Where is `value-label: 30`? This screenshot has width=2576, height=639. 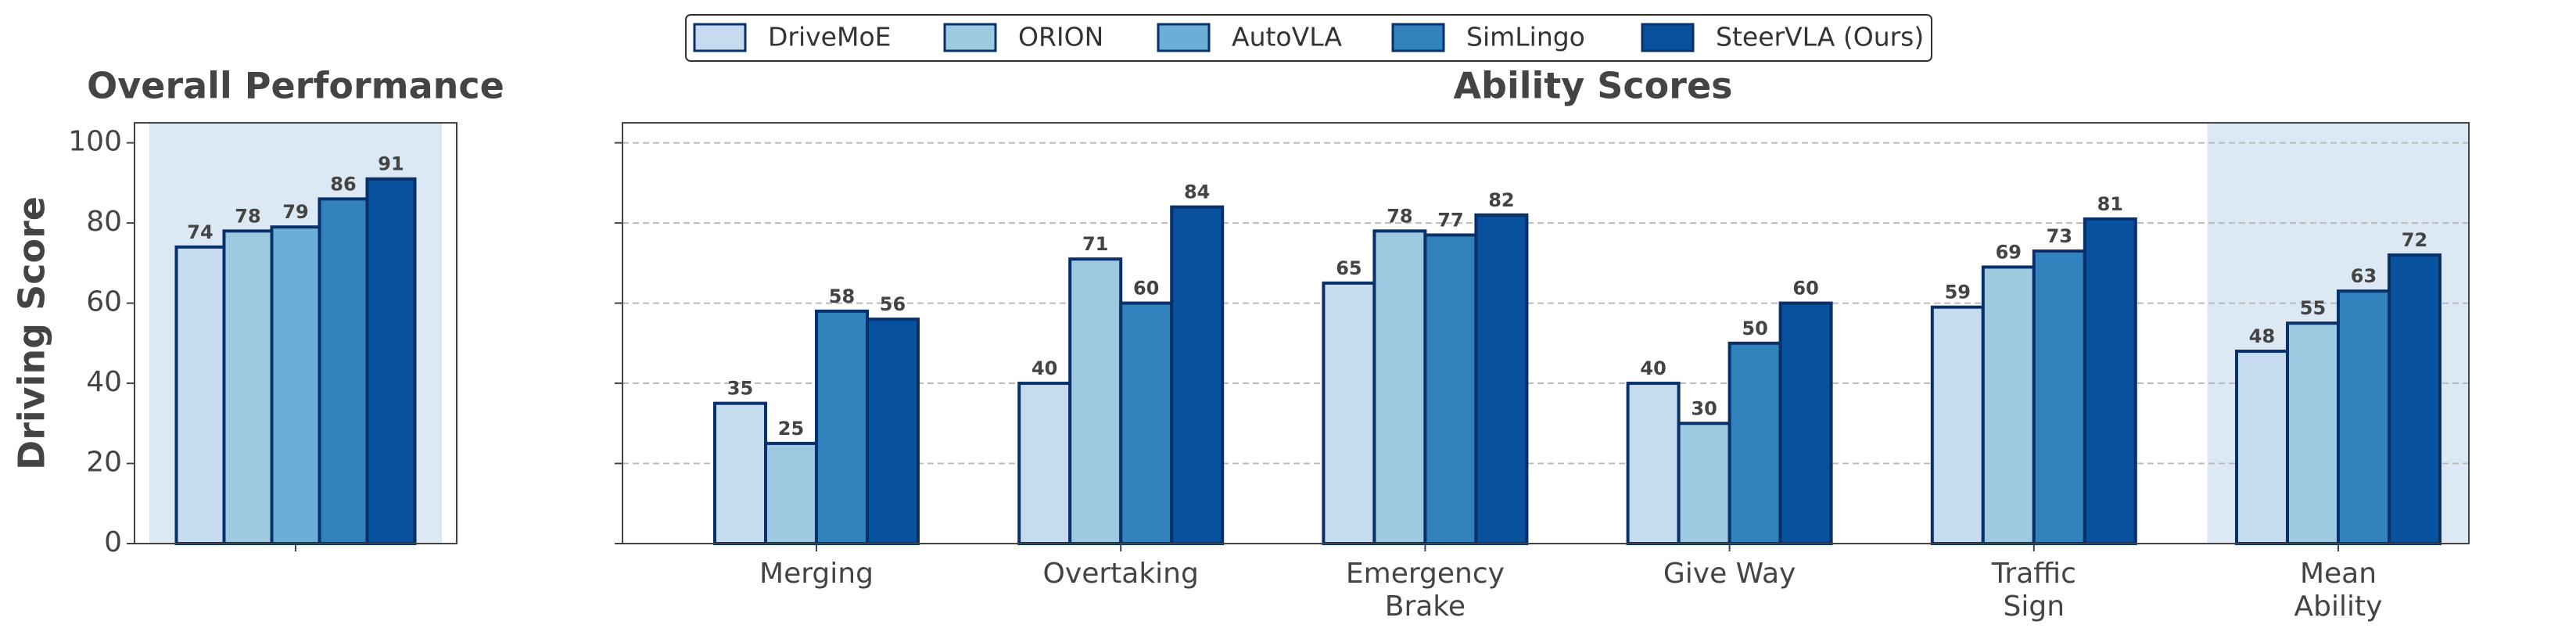
value-label: 30 is located at coordinates (1704, 408).